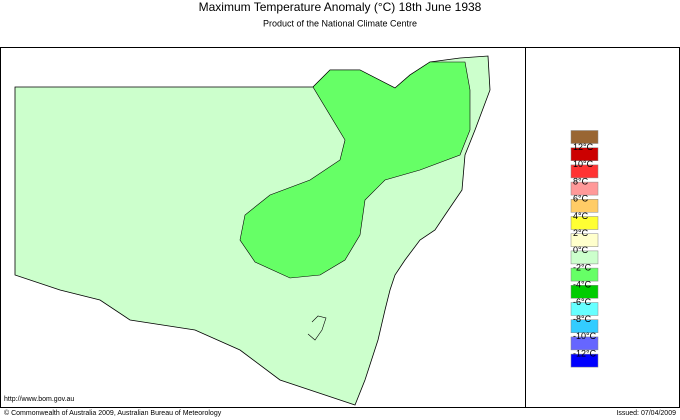 This screenshot has width=680, height=420. I want to click on act-border, so click(317, 328).